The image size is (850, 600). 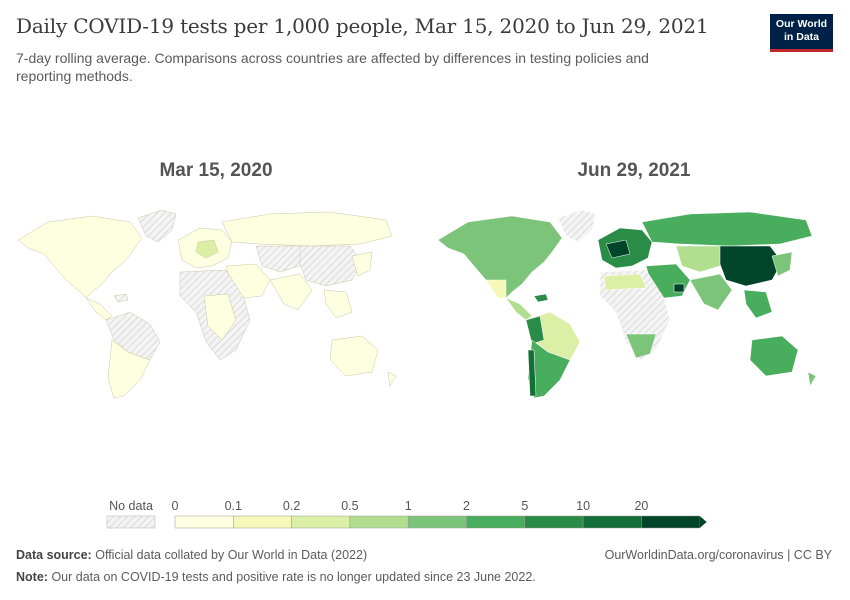 What do you see at coordinates (641, 506) in the screenshot?
I see `legend-tick-label: 20` at bounding box center [641, 506].